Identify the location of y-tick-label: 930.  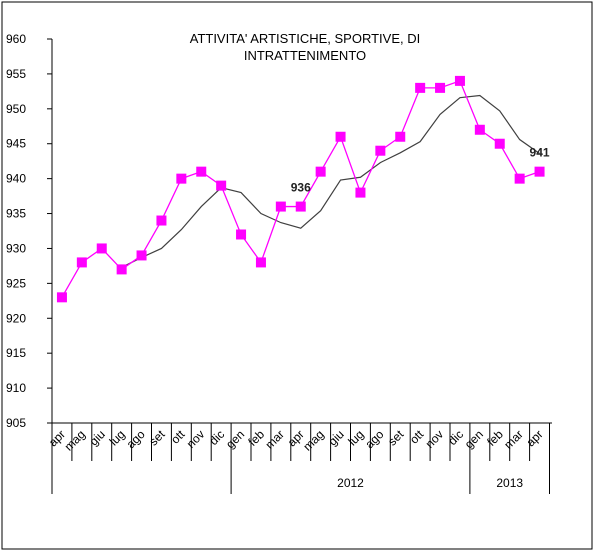
(16, 248).